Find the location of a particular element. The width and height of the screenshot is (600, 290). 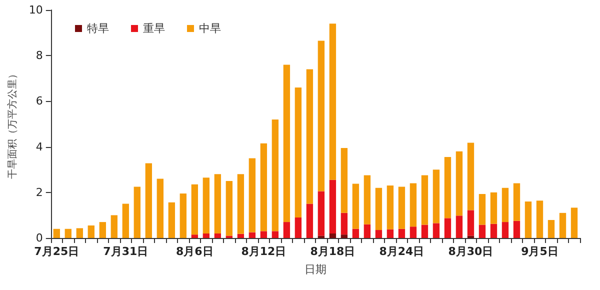

x-tick-label: 7月25日 is located at coordinates (57, 251).